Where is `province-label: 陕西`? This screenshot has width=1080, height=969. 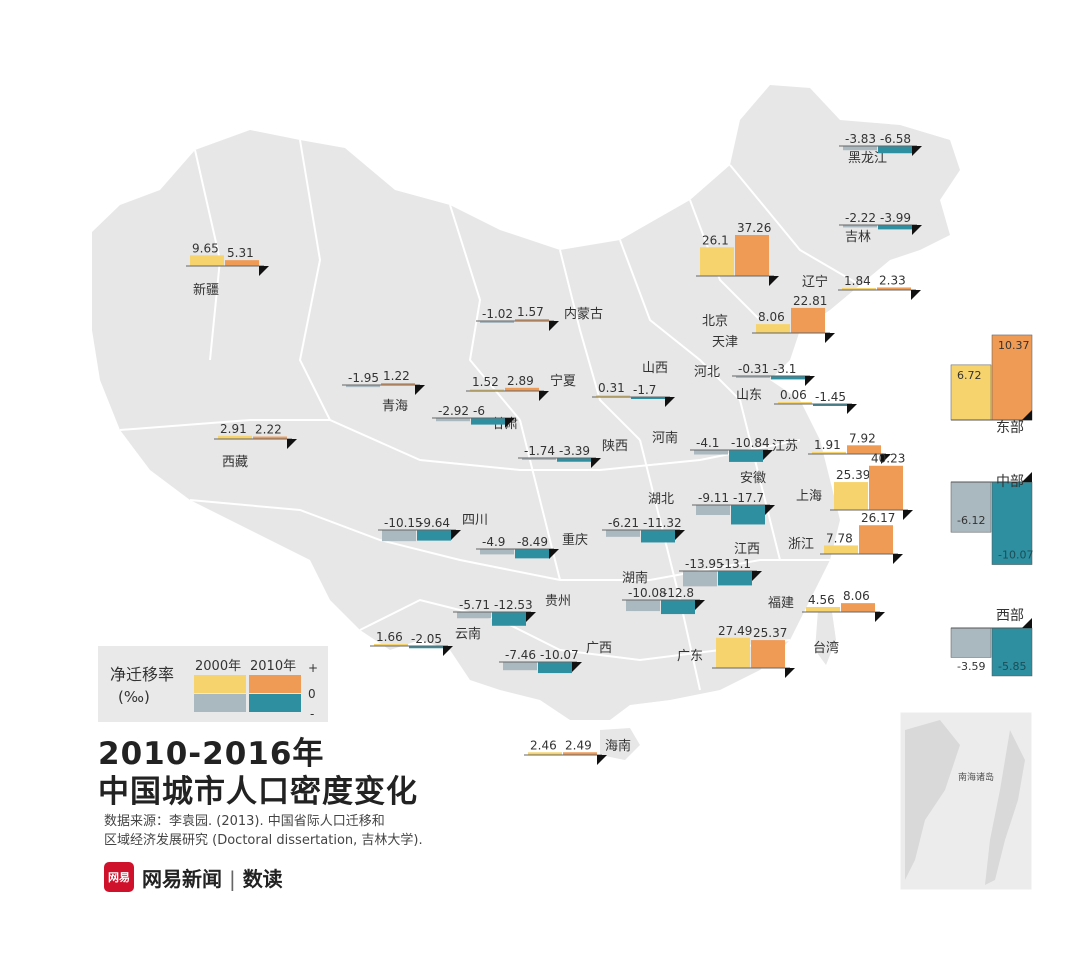
province-label: 陕西 is located at coordinates (615, 446).